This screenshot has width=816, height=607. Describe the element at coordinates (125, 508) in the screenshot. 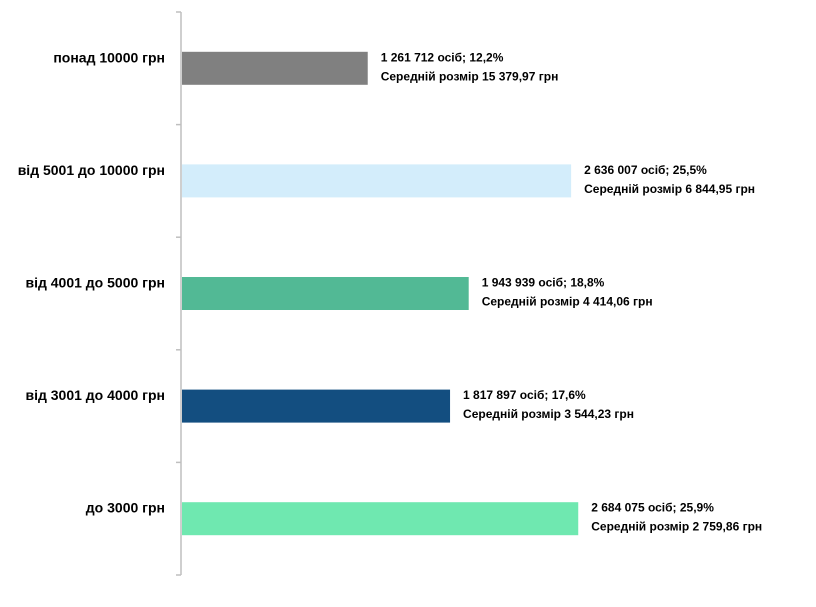

I see `category-label: до 3000 грн` at that location.